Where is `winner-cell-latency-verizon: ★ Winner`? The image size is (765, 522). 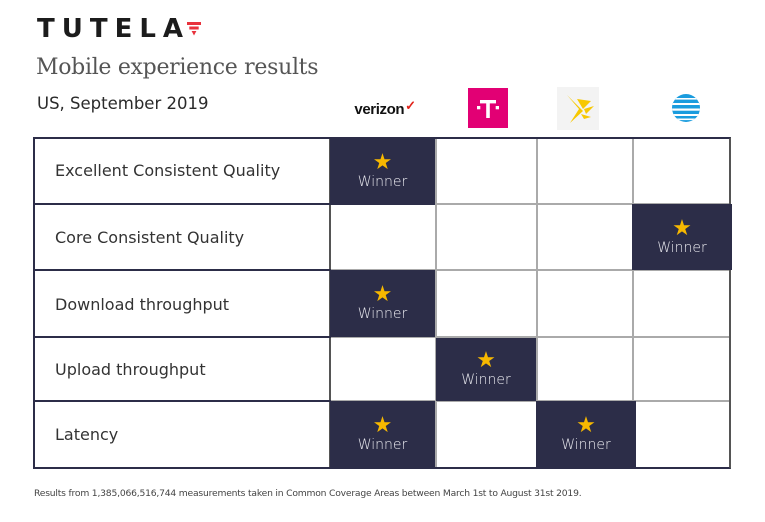
winner-cell-latency-verizon: ★ Winner is located at coordinates (382, 434).